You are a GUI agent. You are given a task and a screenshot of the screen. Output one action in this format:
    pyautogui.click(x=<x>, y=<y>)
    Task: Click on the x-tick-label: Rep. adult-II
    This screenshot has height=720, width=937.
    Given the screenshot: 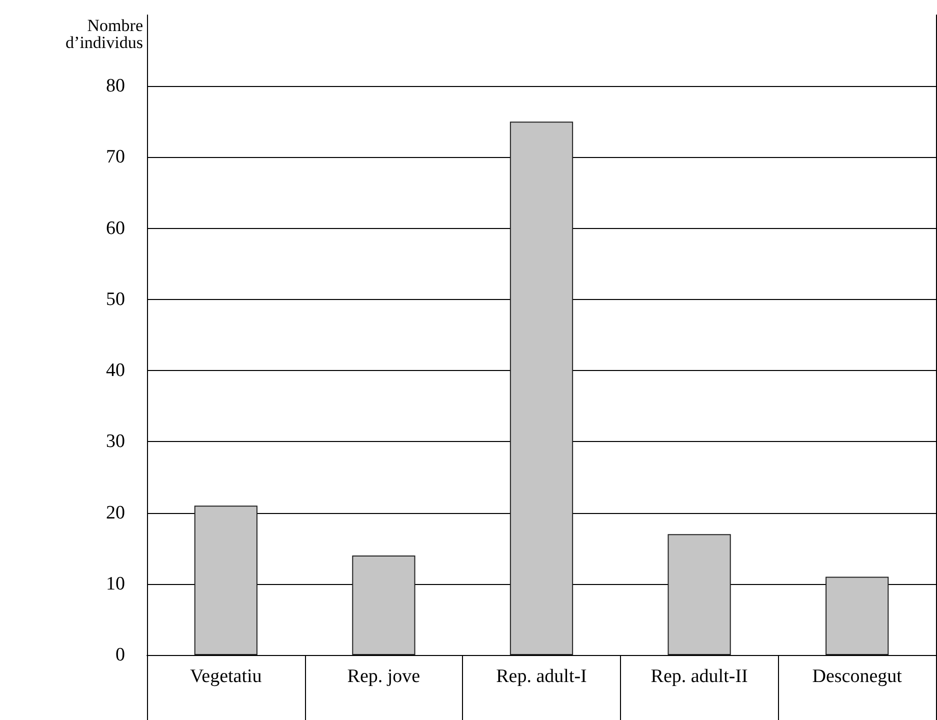 What is the action you would take?
    pyautogui.click(x=699, y=676)
    